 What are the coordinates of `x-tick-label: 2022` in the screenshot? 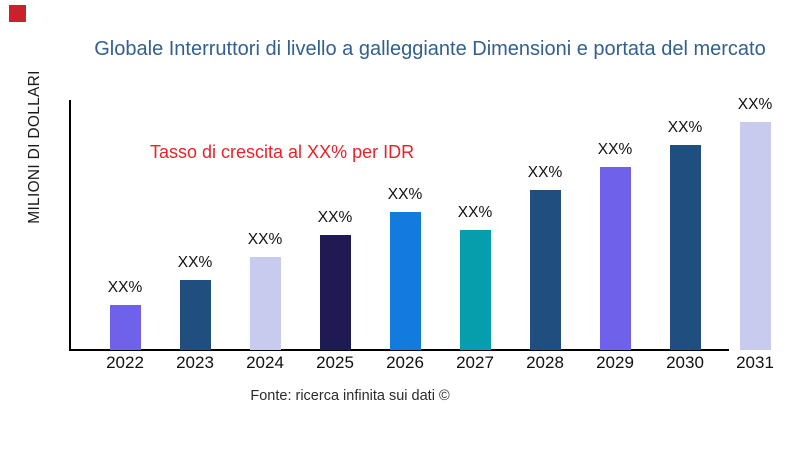 It's located at (125, 362).